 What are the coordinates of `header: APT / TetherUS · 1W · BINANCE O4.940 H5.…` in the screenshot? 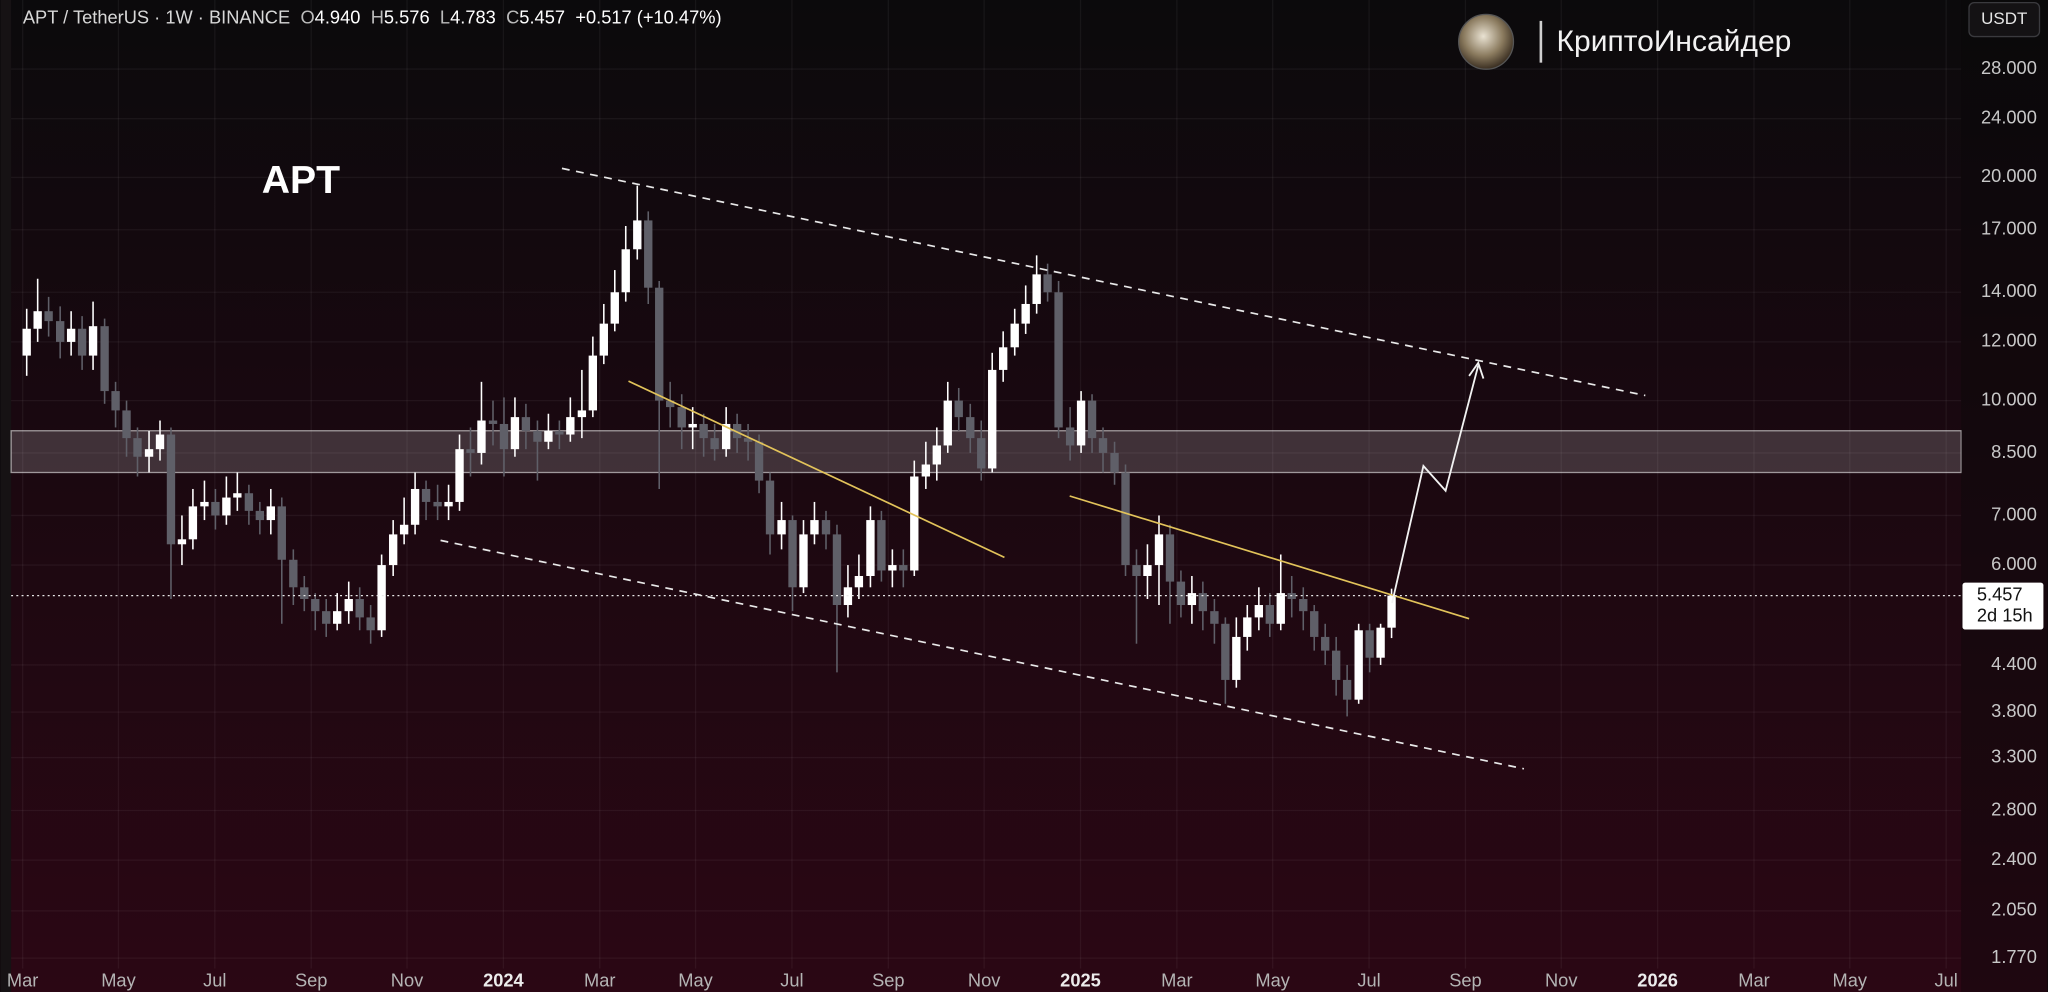 It's located at (372, 16).